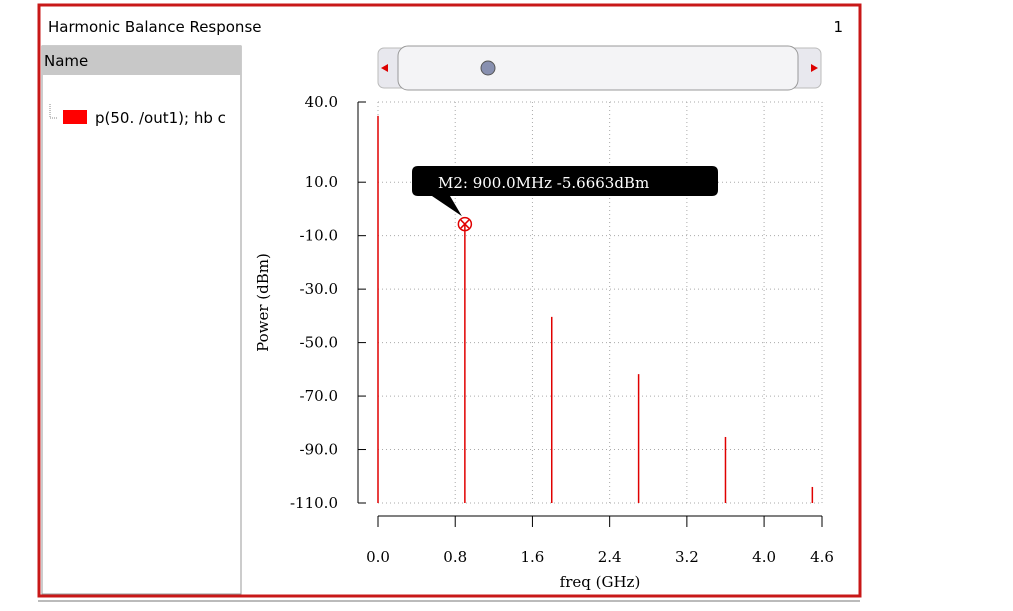 The width and height of the screenshot is (1013, 611). I want to click on marker-cross, so click(465, 224).